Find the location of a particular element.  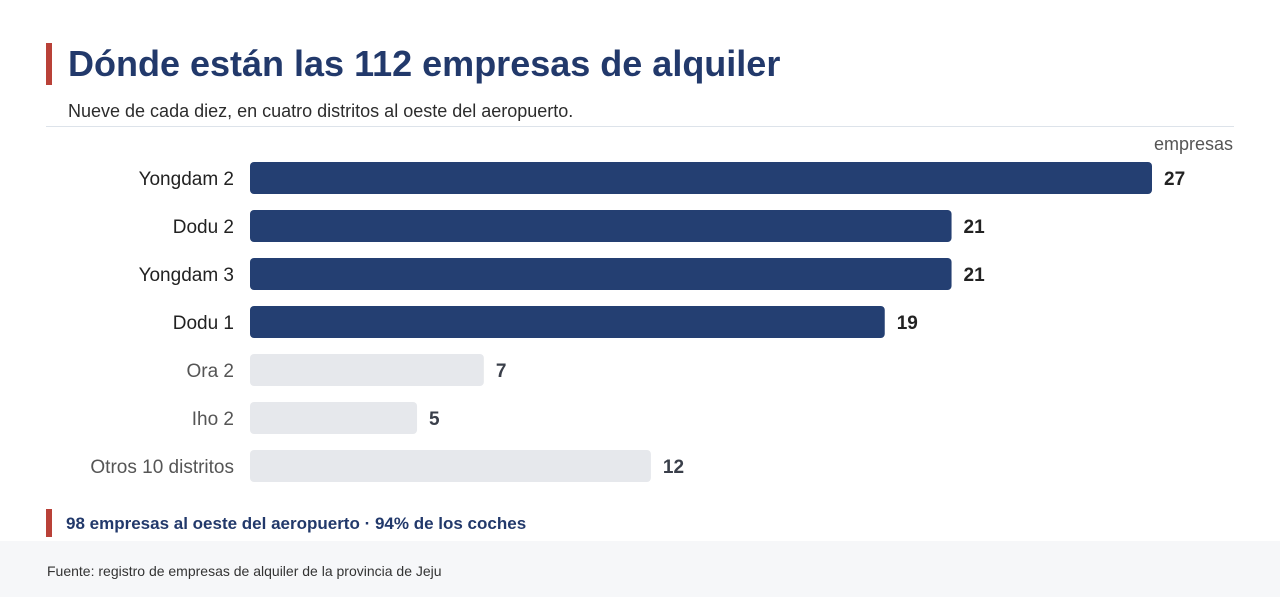

bar-otros-10-distritos is located at coordinates (450, 466).